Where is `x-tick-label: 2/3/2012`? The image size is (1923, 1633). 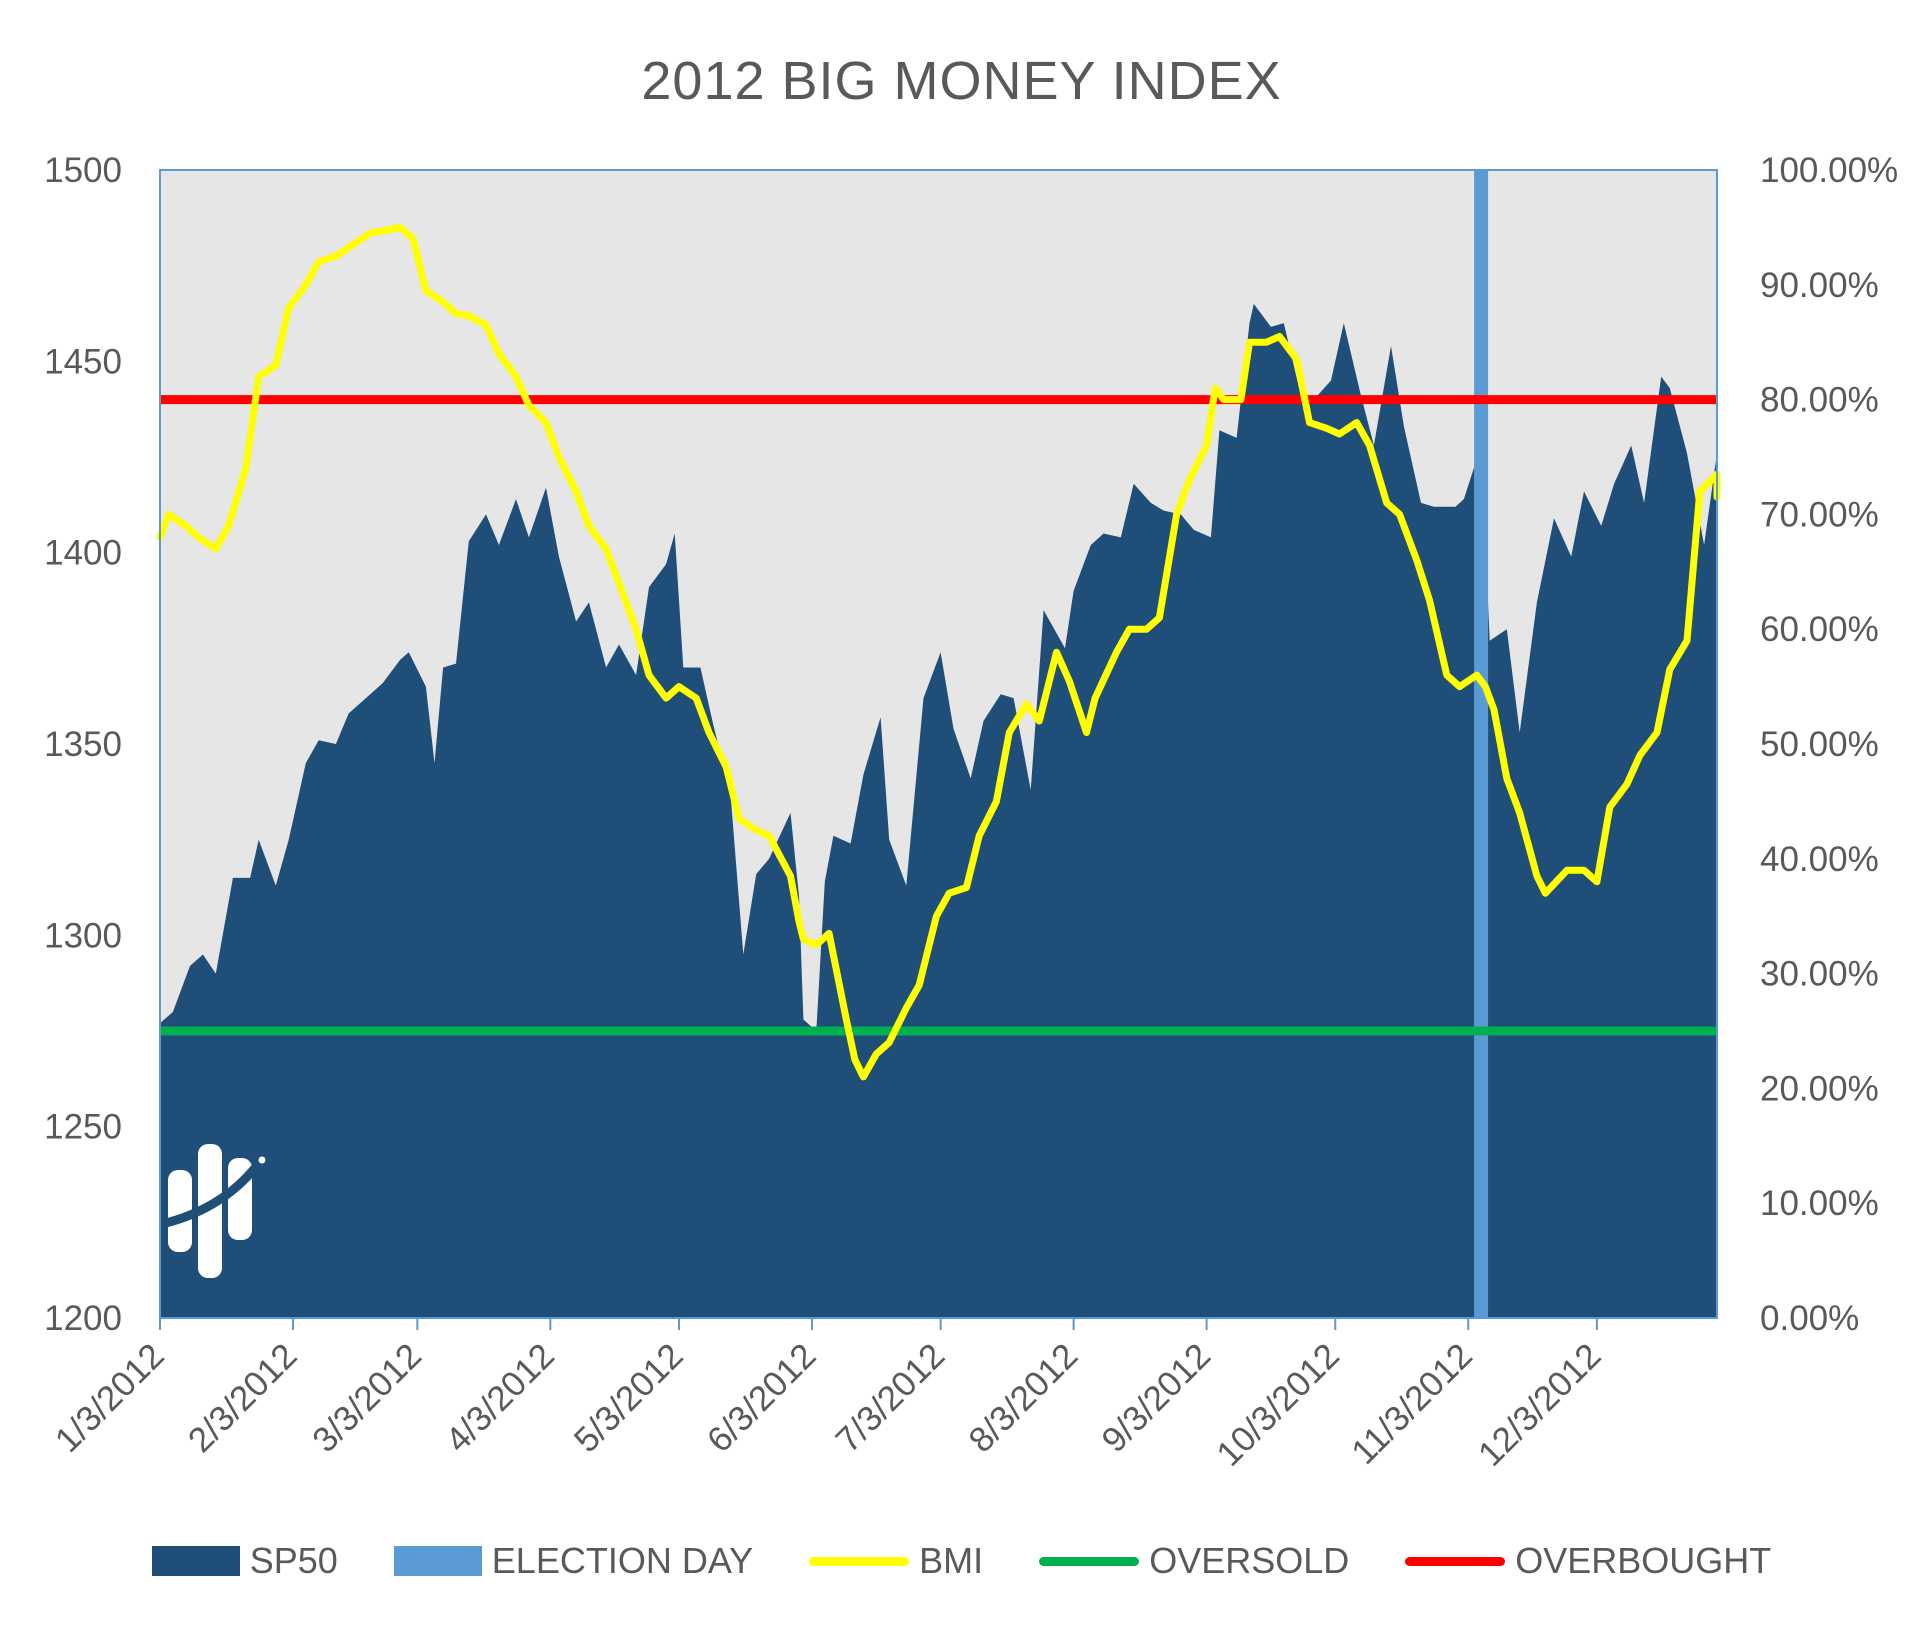
x-tick-label: 2/3/2012 is located at coordinates (243, 1398).